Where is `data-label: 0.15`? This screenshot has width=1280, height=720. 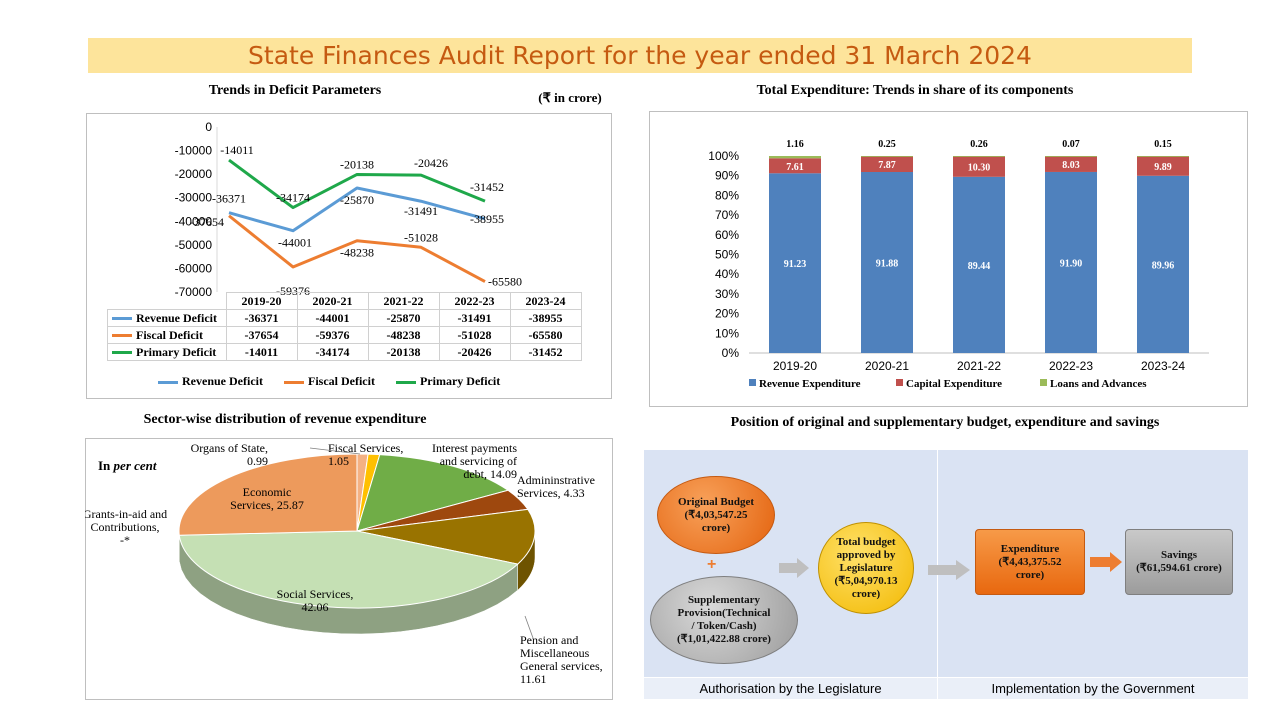 data-label: 0.15 is located at coordinates (1163, 144).